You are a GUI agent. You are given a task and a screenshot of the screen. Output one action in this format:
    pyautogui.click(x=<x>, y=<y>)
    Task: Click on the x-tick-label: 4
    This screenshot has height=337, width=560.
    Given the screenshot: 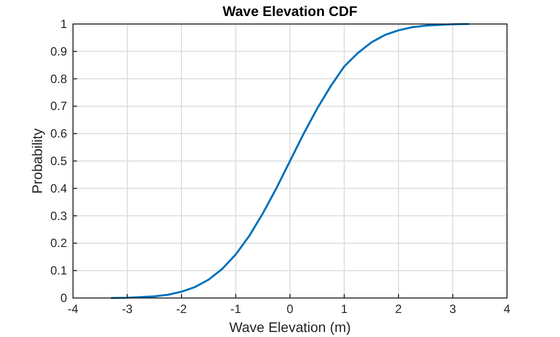 What is the action you would take?
    pyautogui.click(x=507, y=309)
    